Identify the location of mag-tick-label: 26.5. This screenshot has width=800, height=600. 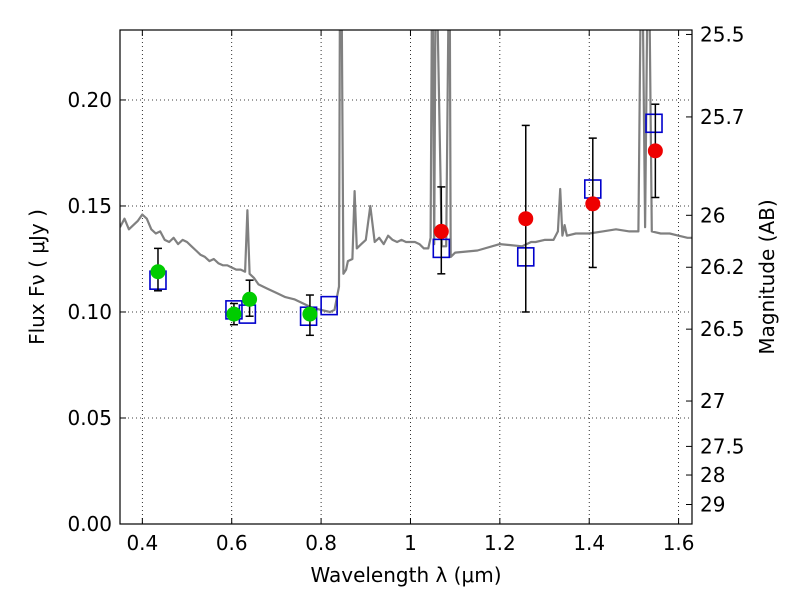
(722, 329).